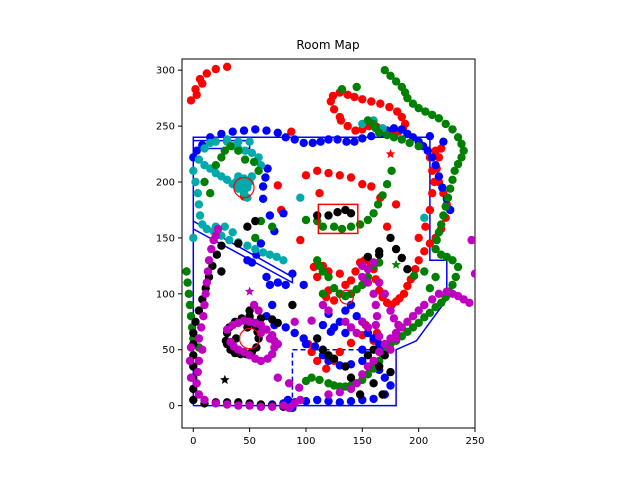 The height and width of the screenshot is (480, 640). Describe the element at coordinates (418, 441) in the screenshot. I see `x-tick-label-4: 200` at that location.